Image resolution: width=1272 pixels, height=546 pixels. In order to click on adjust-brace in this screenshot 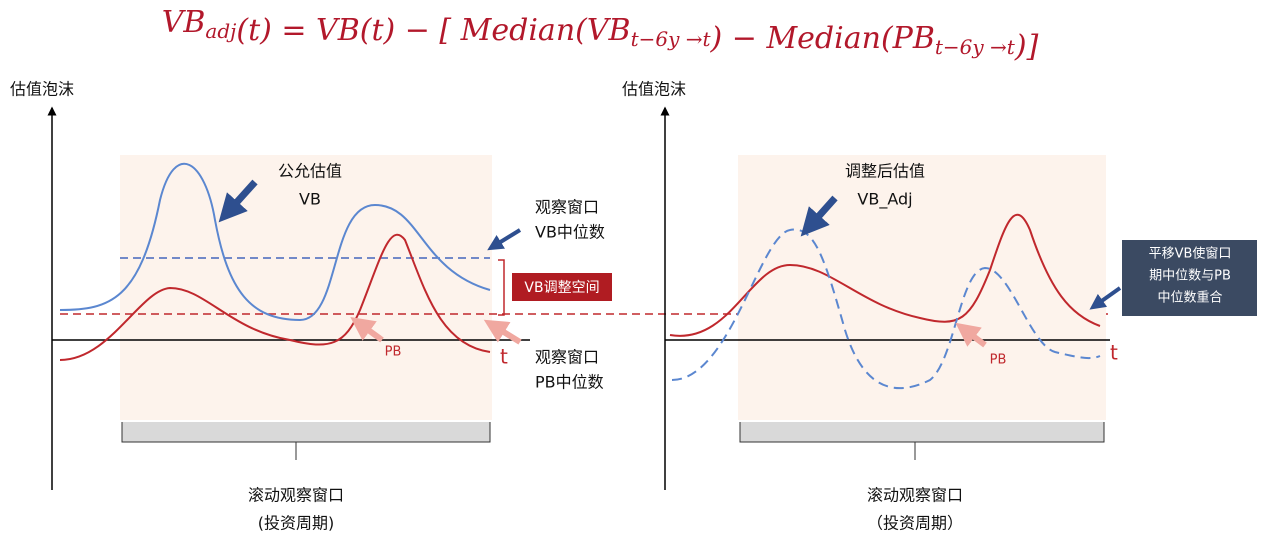, I will do `click(501, 287)`.